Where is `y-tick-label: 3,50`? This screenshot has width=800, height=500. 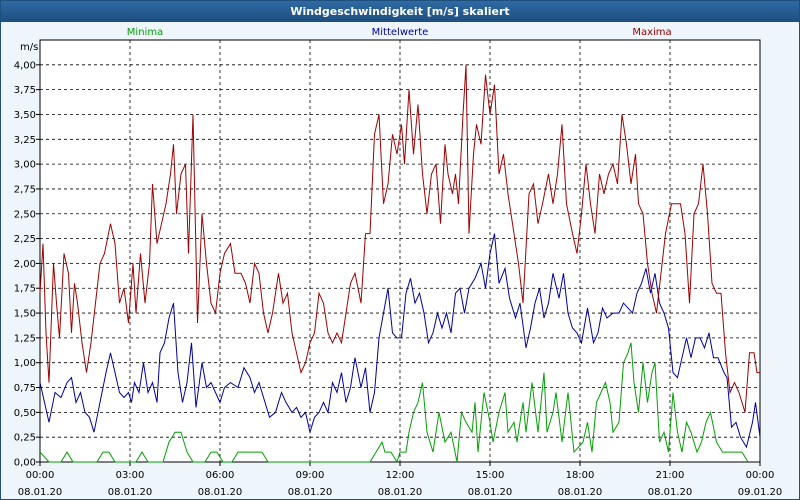 y-tick-label: 3,50 is located at coordinates (25, 115).